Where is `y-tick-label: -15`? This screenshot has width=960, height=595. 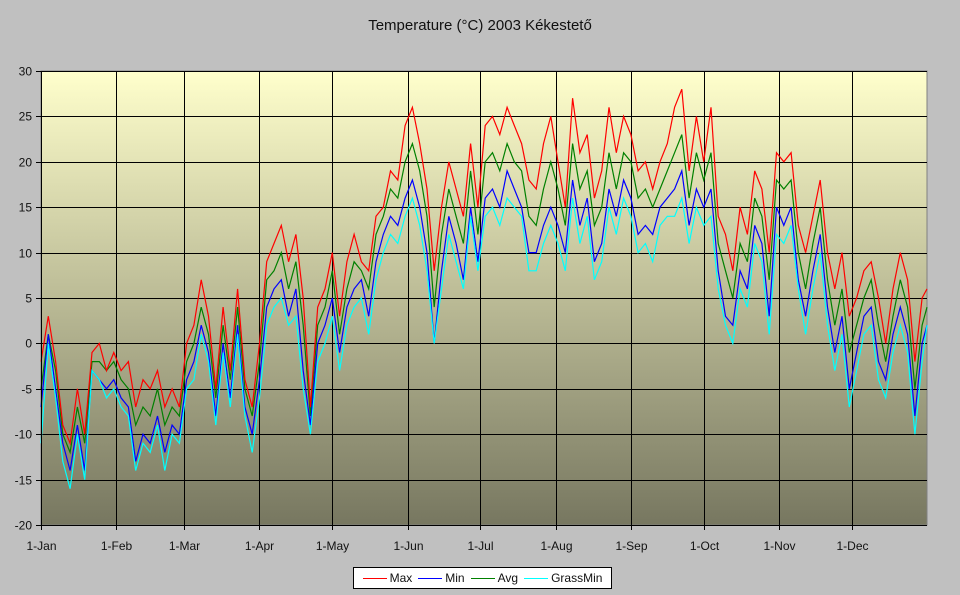
y-tick-label: -15 is located at coordinates (24, 481).